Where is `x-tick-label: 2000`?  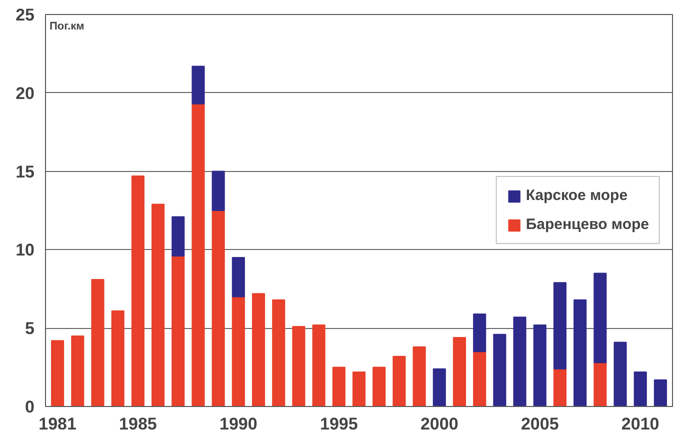 x-tick-label: 2000 is located at coordinates (439, 424).